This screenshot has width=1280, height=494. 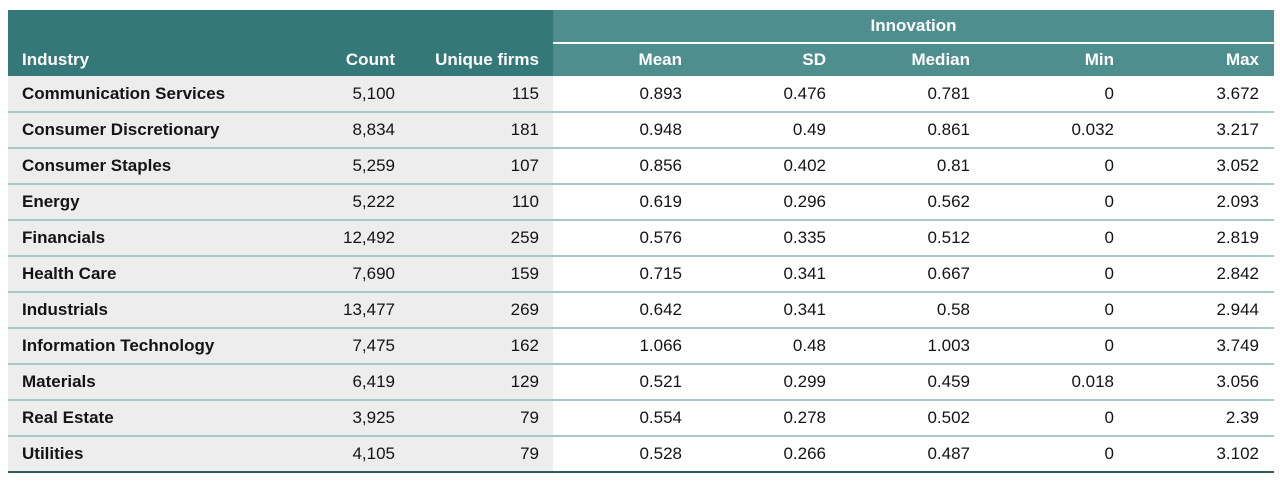 I want to click on column-header-mean: Mean, so click(x=625, y=59).